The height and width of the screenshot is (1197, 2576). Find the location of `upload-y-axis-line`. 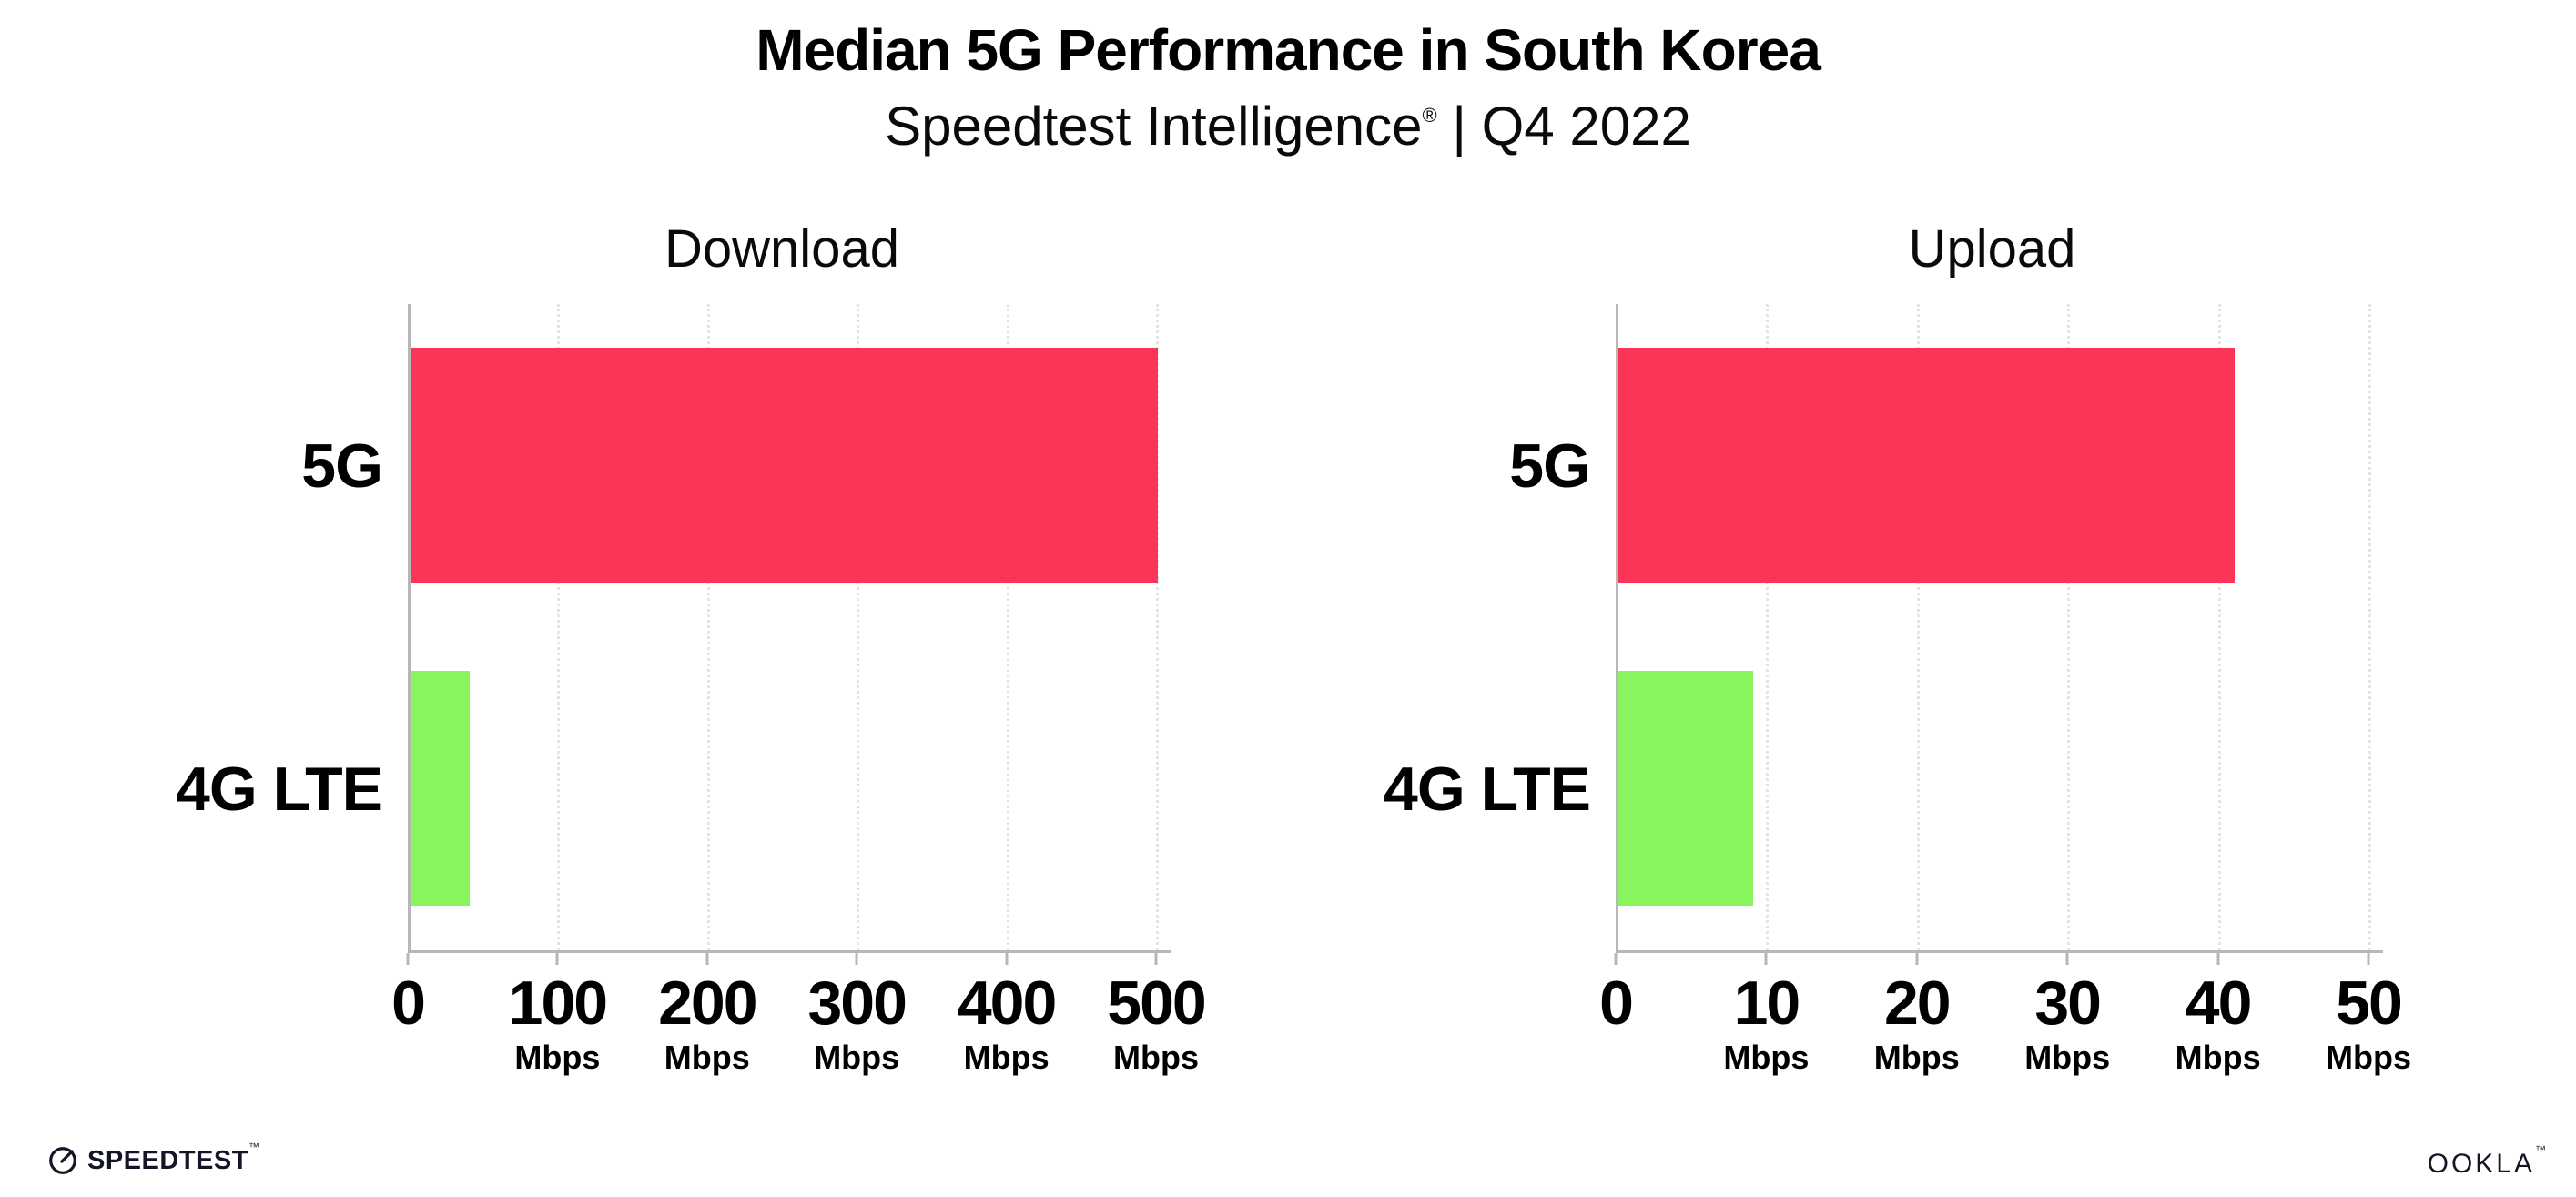

upload-y-axis-line is located at coordinates (1617, 627).